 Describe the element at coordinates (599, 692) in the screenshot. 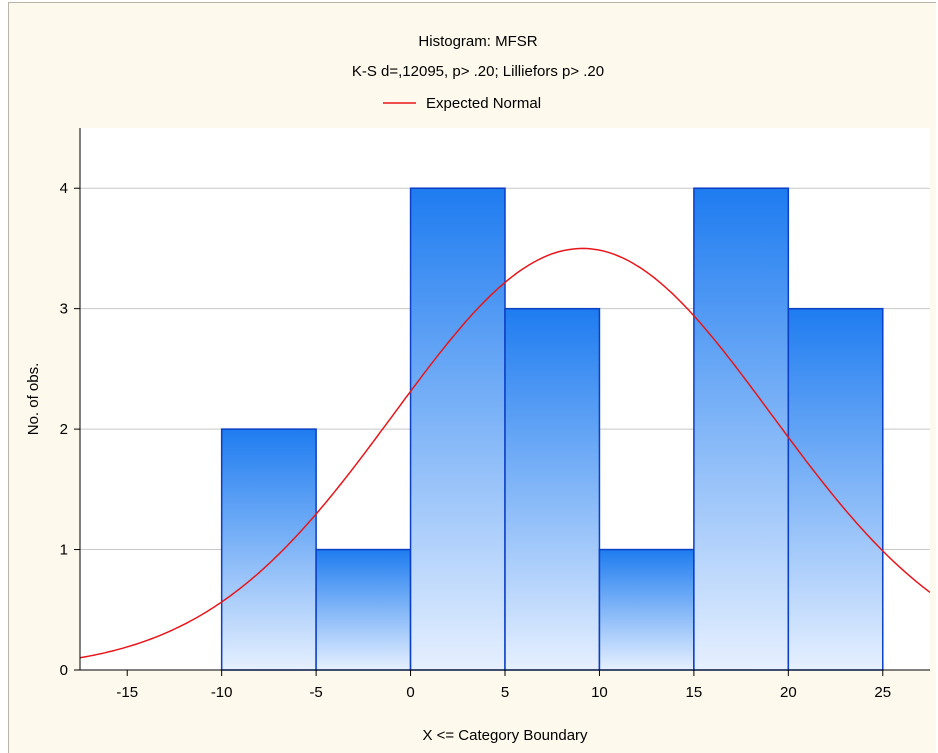

I see `x-tick-label: 10` at that location.